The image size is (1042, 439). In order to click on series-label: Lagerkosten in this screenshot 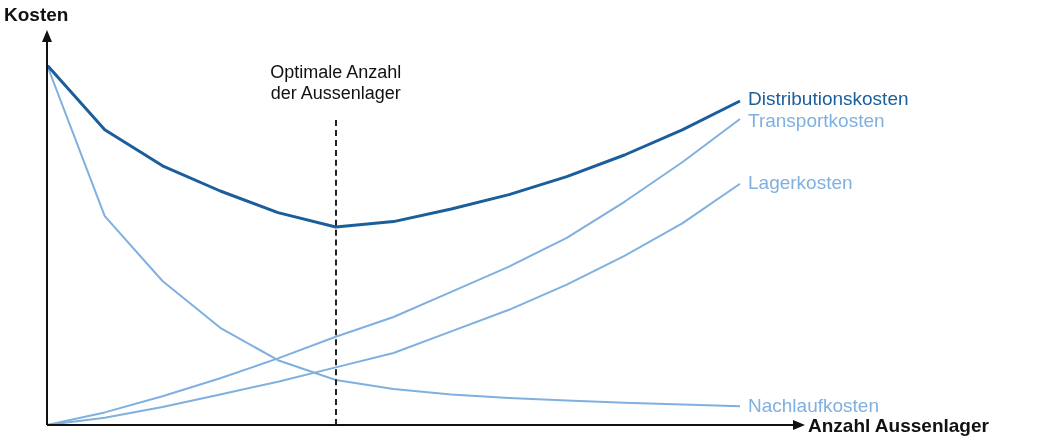, I will do `click(800, 183)`.